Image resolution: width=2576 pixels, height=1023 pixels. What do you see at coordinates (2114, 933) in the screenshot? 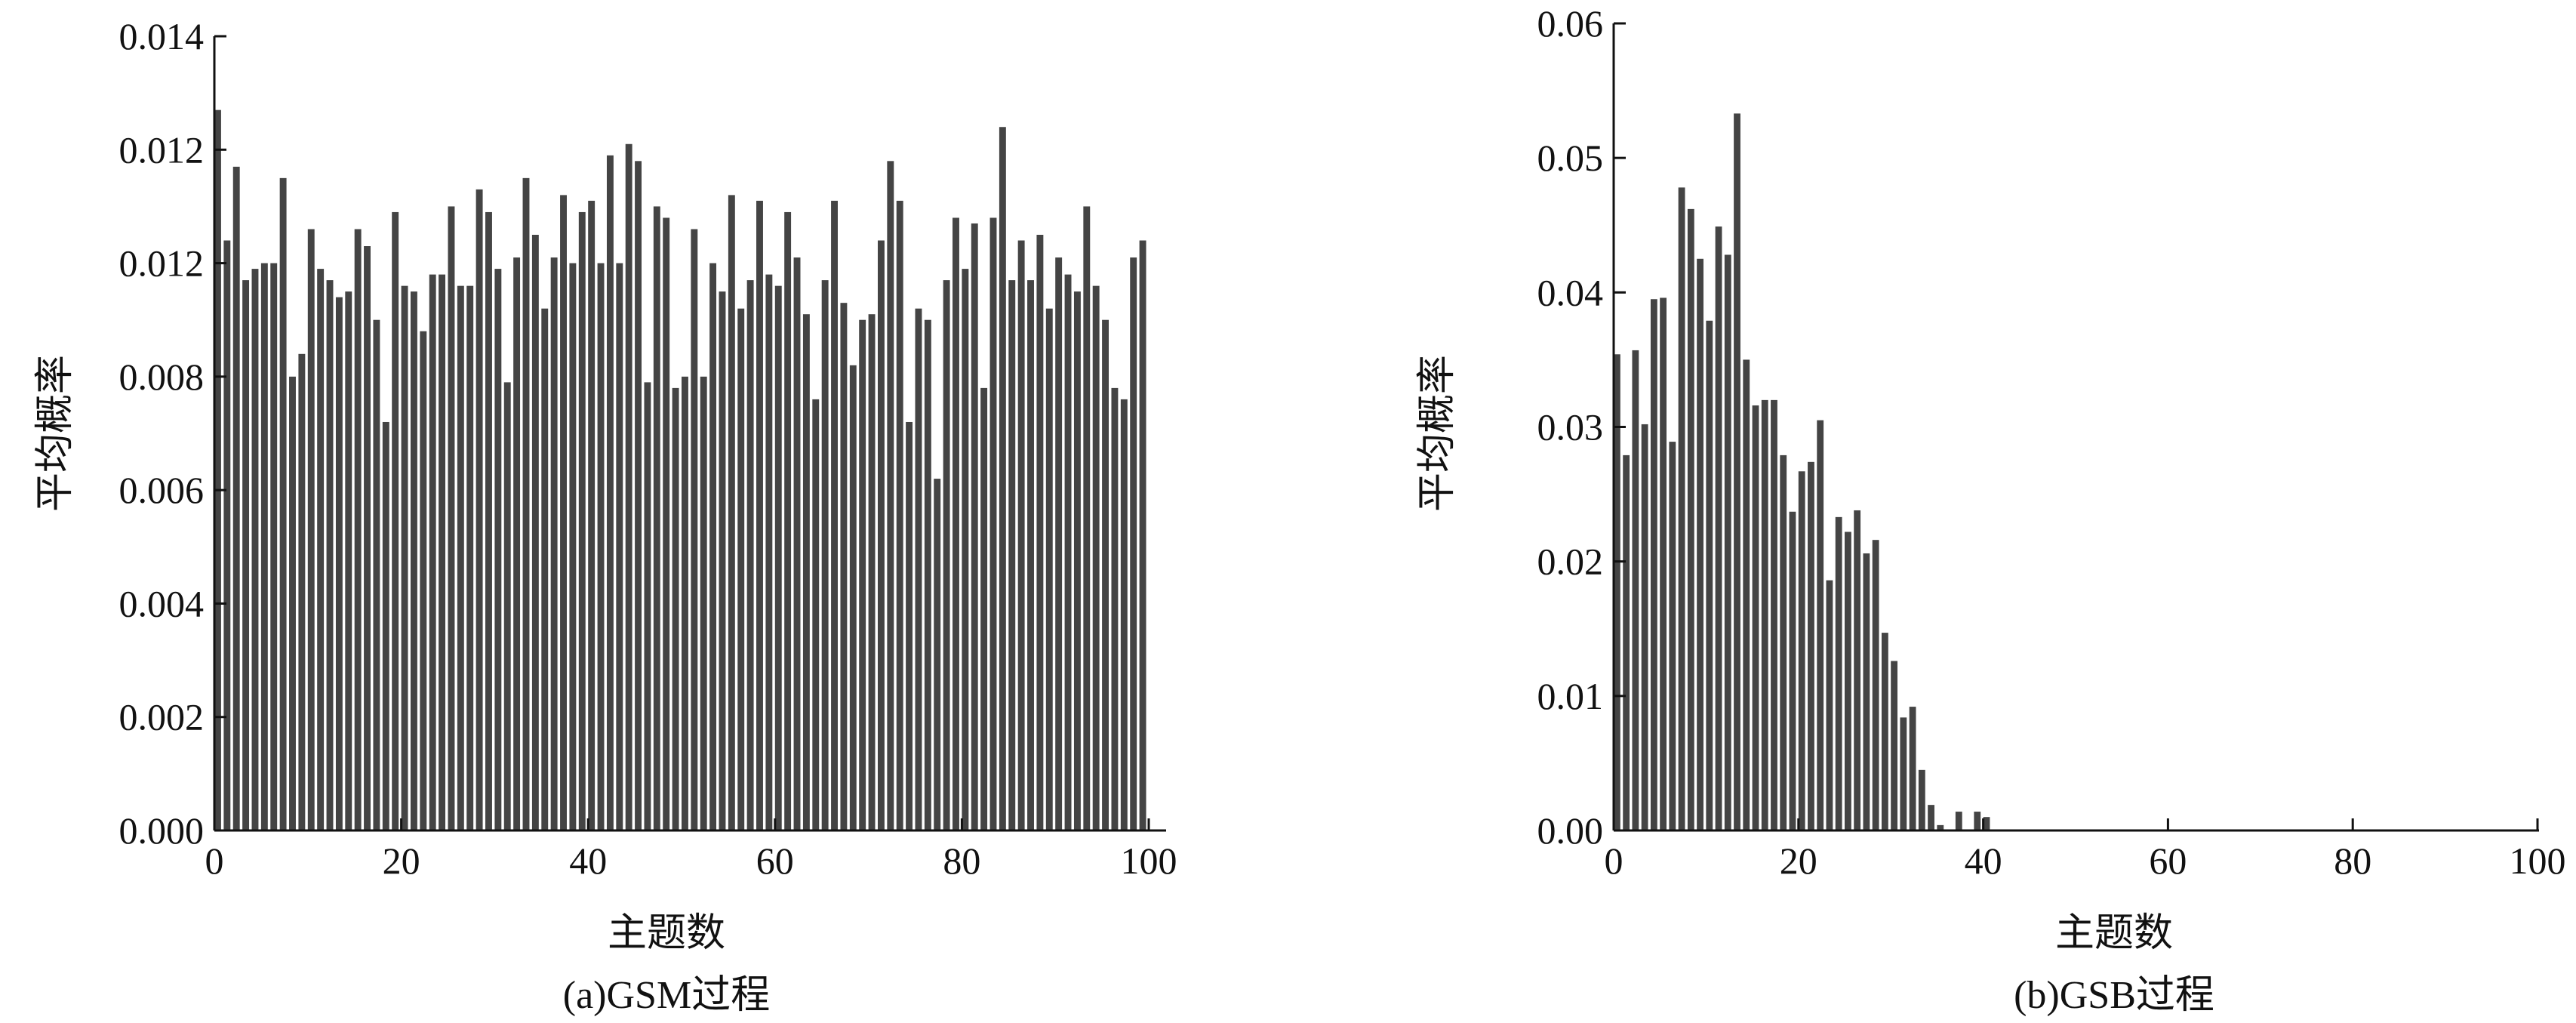
I see `x-axis-title: 主题数` at bounding box center [2114, 933].